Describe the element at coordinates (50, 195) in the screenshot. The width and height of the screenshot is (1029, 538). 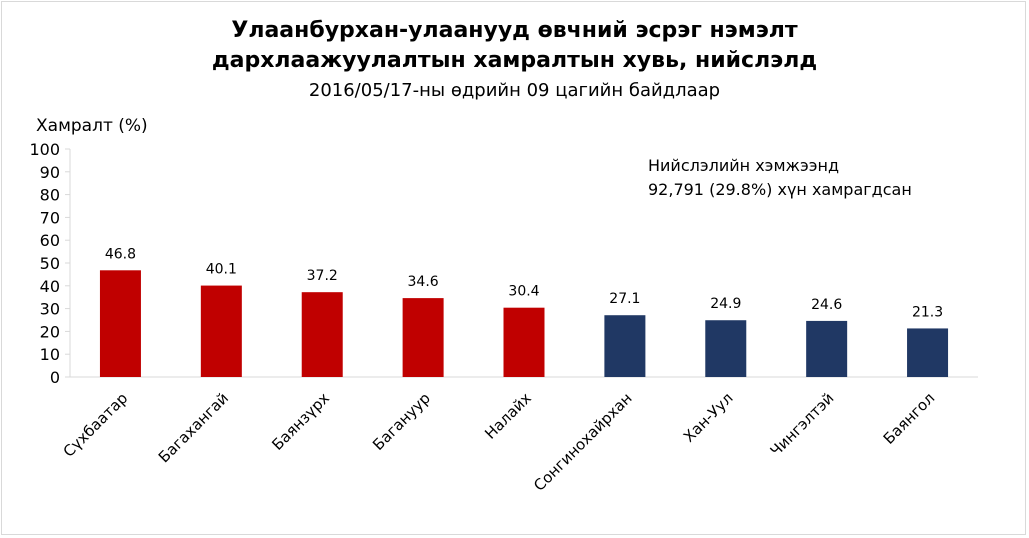
I see `y-tick-label: 80` at that location.